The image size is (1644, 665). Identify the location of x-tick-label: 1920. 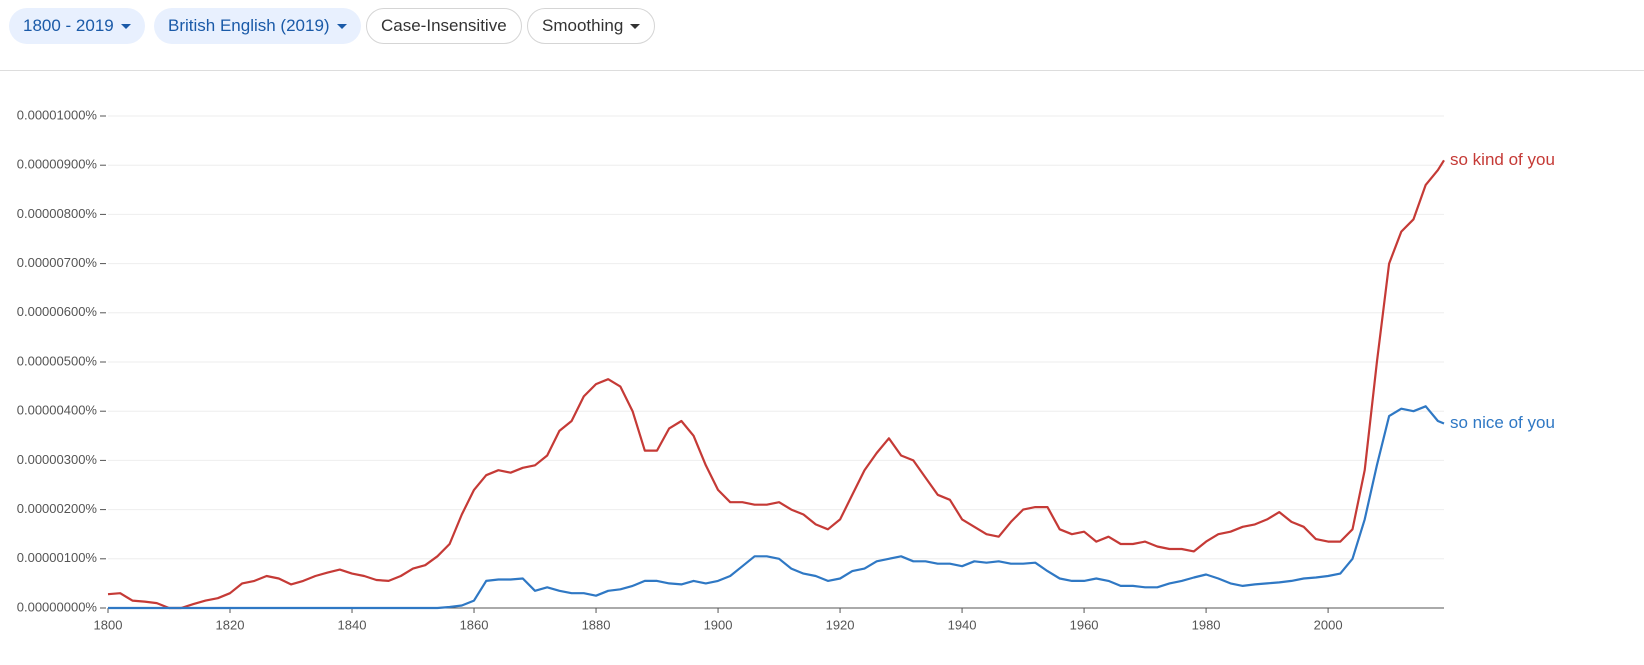
(840, 624).